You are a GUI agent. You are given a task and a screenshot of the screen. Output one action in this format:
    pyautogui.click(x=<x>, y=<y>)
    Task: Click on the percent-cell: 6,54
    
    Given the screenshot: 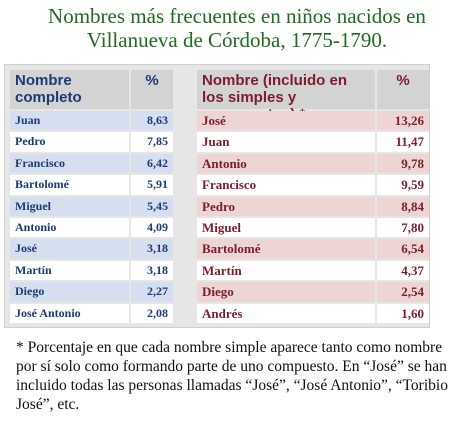 What is the action you would take?
    pyautogui.click(x=403, y=249)
    